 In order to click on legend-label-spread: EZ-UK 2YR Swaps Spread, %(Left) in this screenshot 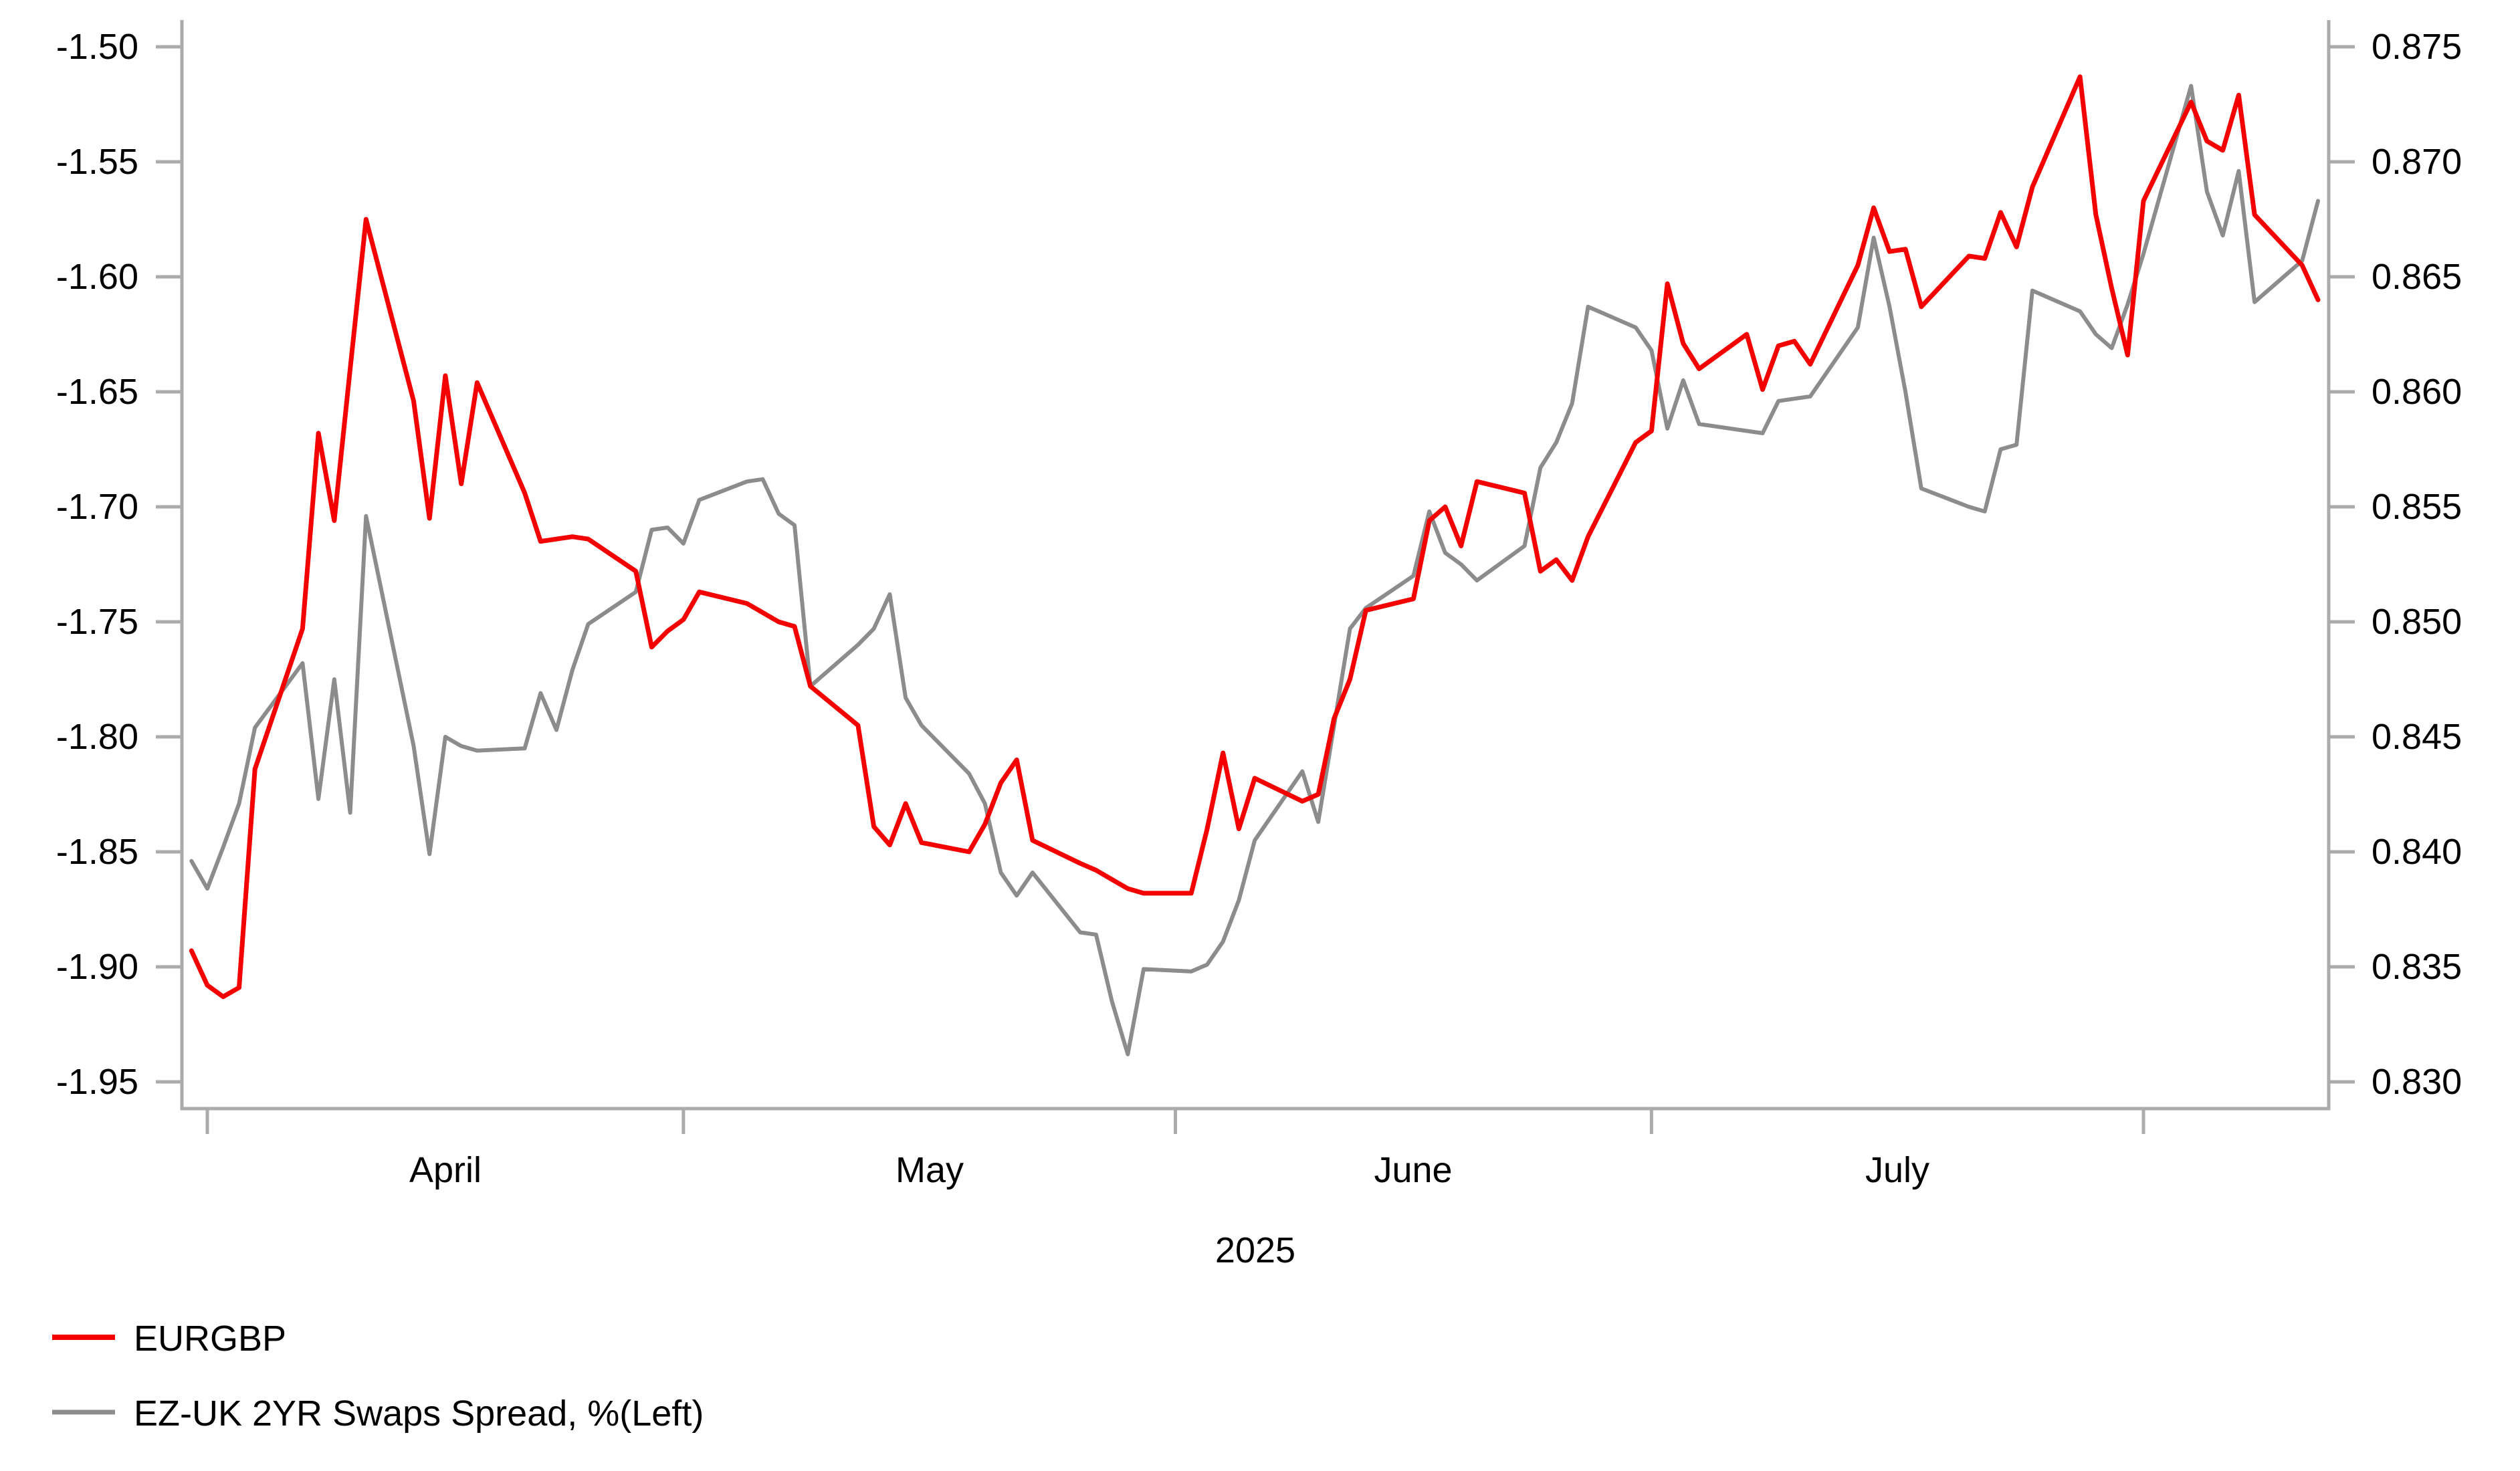, I will do `click(419, 1413)`.